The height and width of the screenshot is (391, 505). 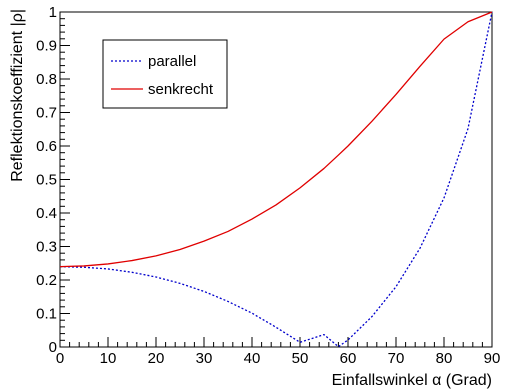 I want to click on x-axis-title: Einfallswinkel α (Grad), so click(x=412, y=380).